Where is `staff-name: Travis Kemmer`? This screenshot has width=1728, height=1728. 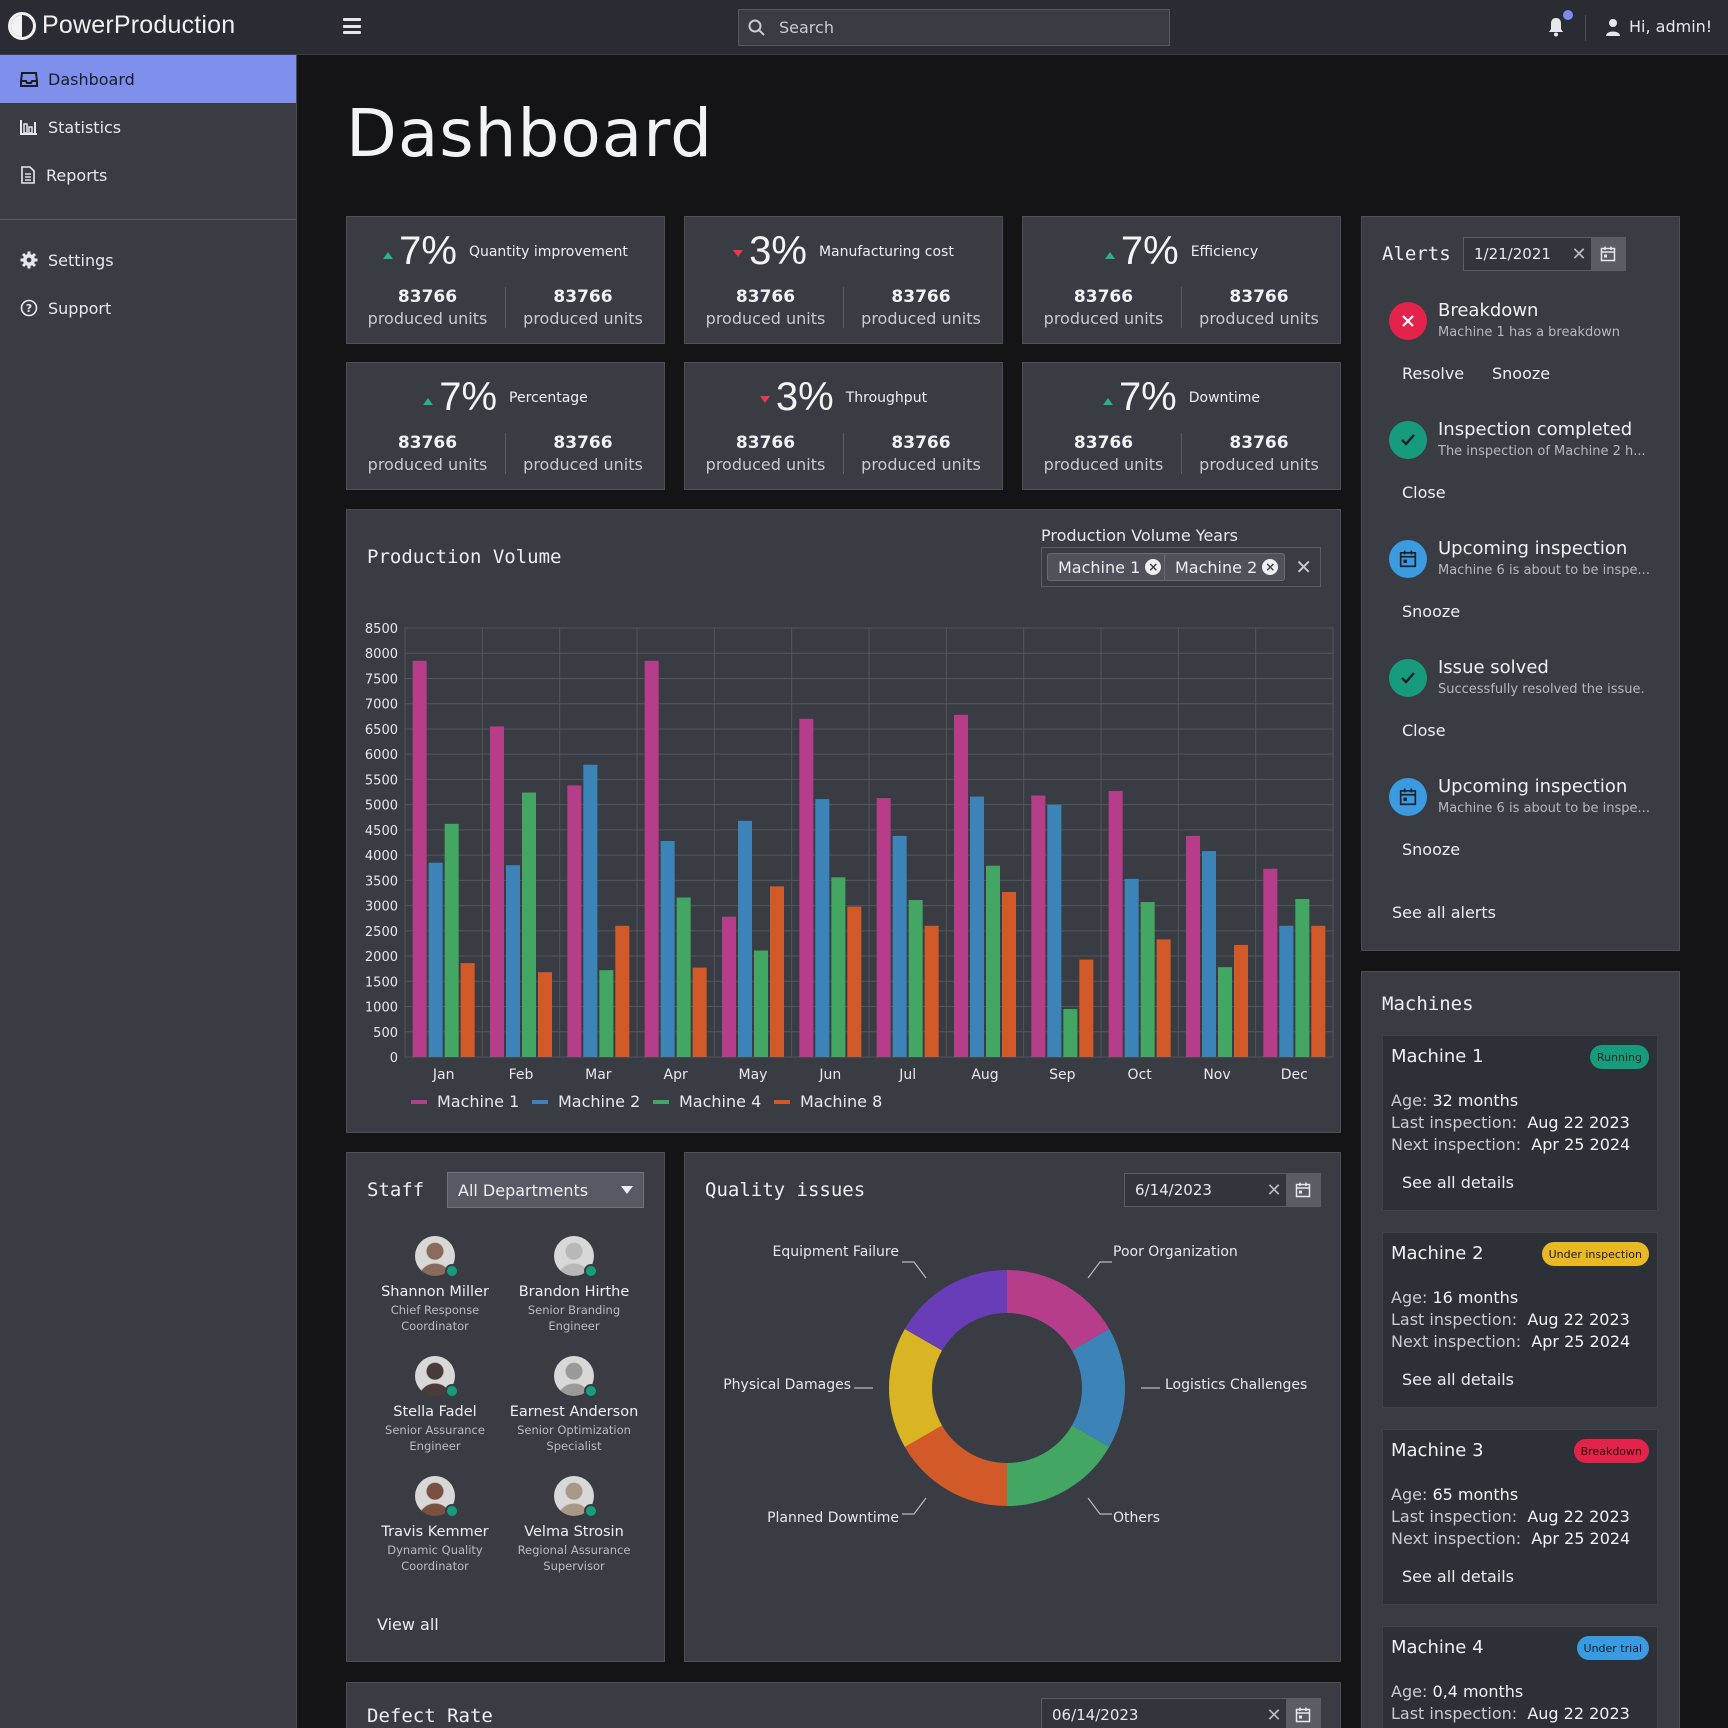
staff-name: Travis Kemmer is located at coordinates (435, 1532).